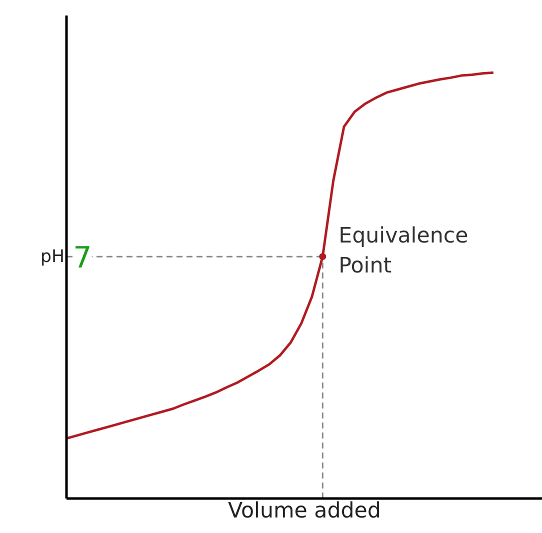  I want to click on annotation: Equivalence Point, so click(403, 251).